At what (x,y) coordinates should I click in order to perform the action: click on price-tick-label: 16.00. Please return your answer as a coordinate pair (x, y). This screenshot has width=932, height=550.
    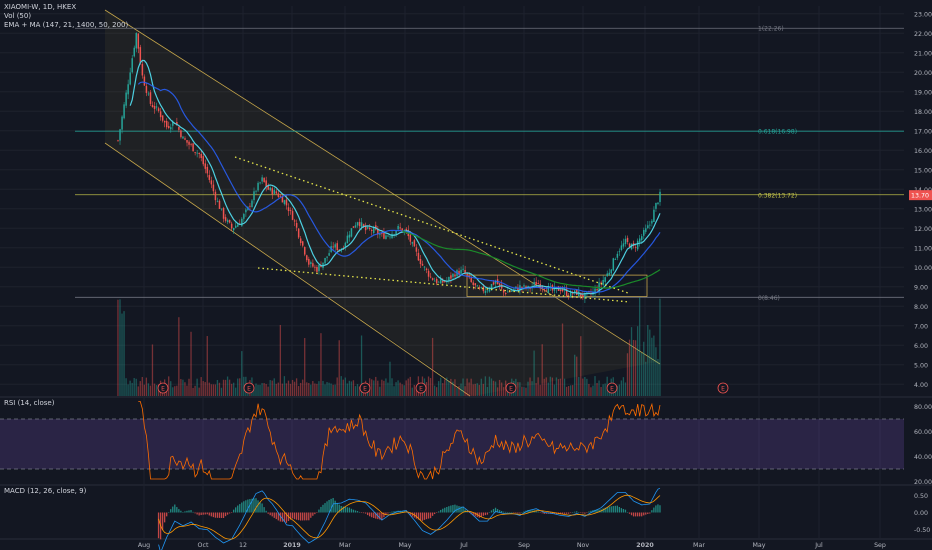
    Looking at the image, I should click on (923, 151).